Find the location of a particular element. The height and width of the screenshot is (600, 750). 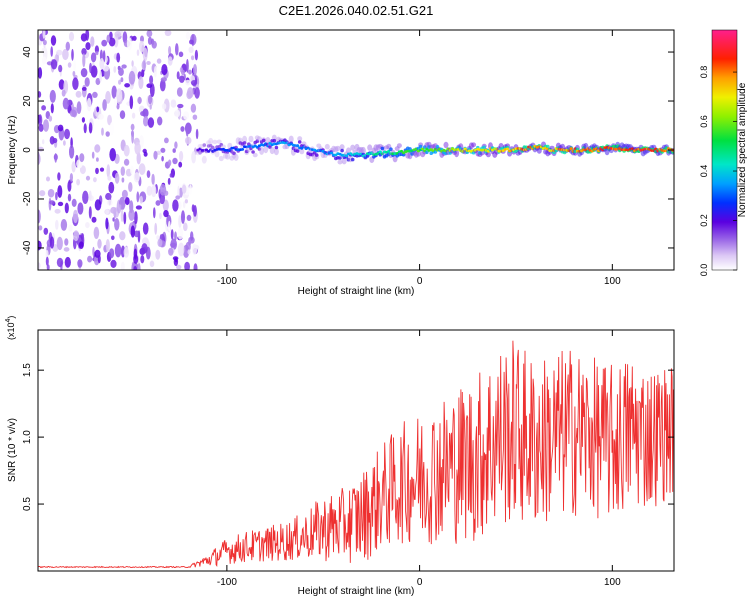

spectrogram-x-tick-label: 0 is located at coordinates (420, 281).